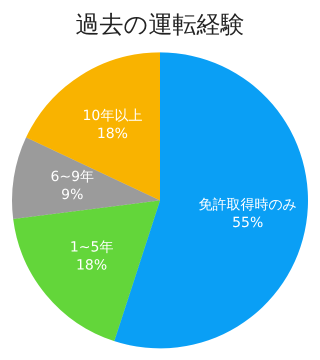  What do you see at coordinates (112, 116) in the screenshot?
I see `slice-label: 10年以上` at bounding box center [112, 116].